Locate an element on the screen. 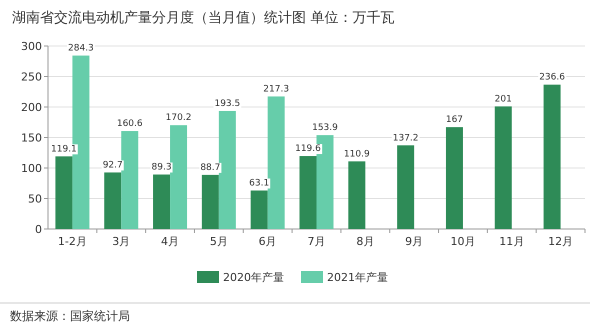 The height and width of the screenshot is (330, 590). y-tick-label: 0 is located at coordinates (38, 229).